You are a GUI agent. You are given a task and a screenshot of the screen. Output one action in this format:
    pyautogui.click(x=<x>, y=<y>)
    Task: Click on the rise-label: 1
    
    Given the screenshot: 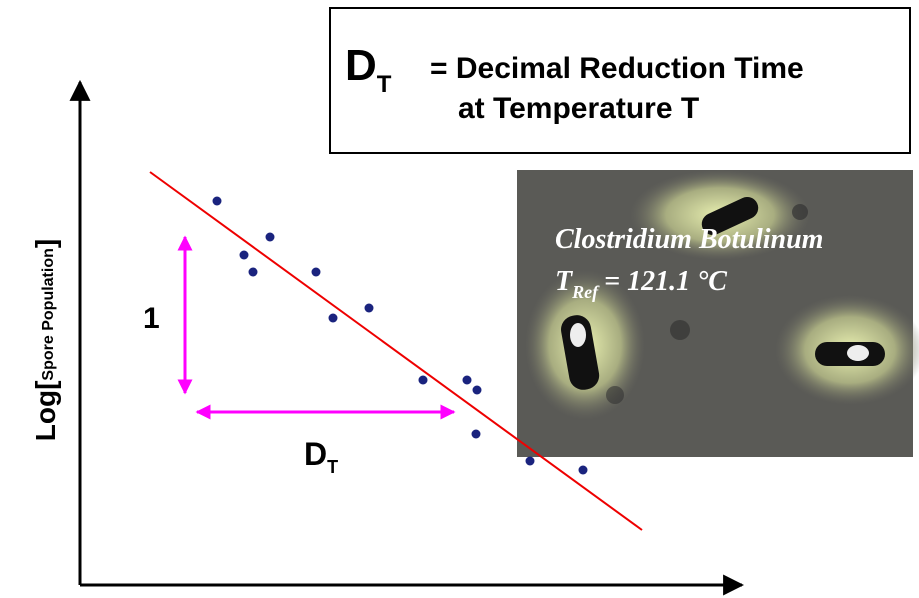 What is the action you would take?
    pyautogui.click(x=151, y=318)
    